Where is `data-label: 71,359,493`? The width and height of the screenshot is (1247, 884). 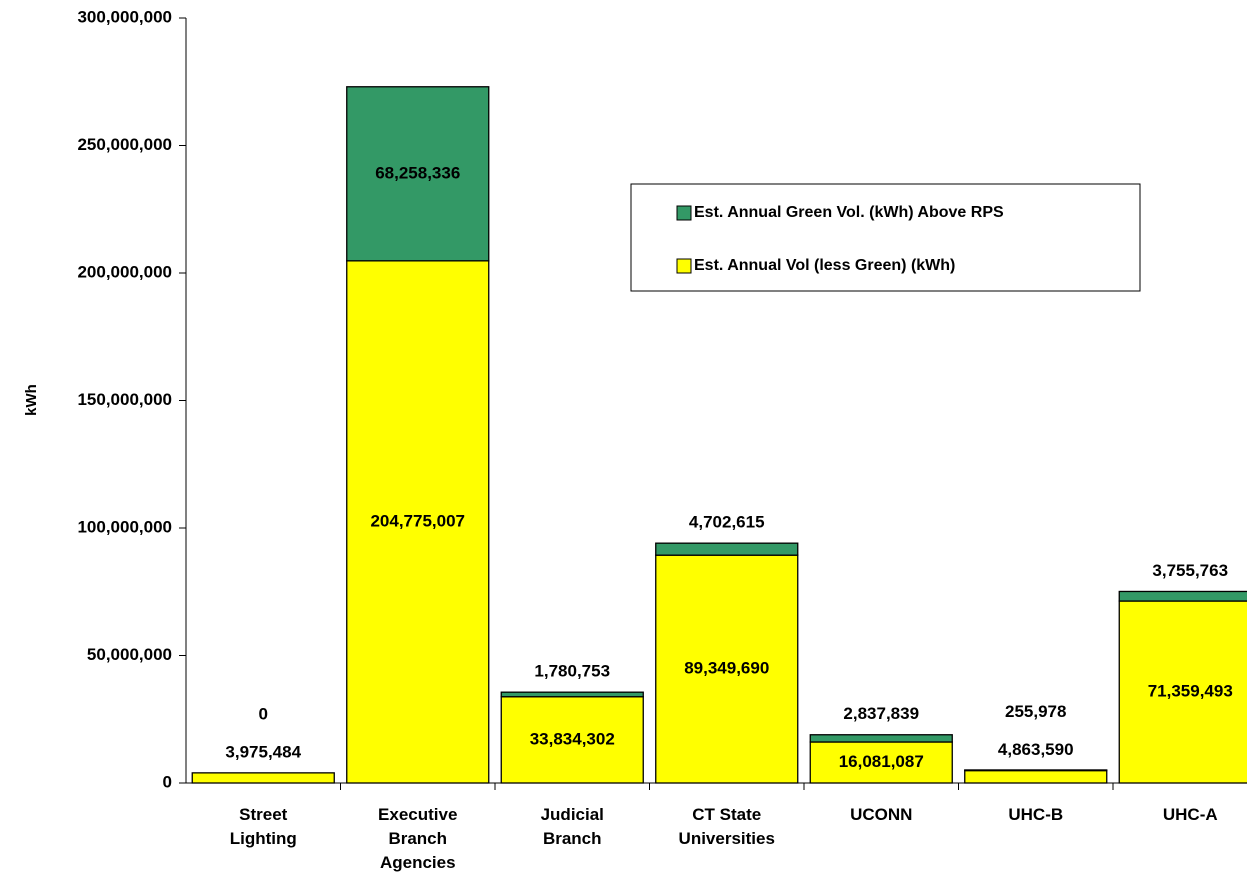
data-label: 71,359,493 is located at coordinates (1190, 691).